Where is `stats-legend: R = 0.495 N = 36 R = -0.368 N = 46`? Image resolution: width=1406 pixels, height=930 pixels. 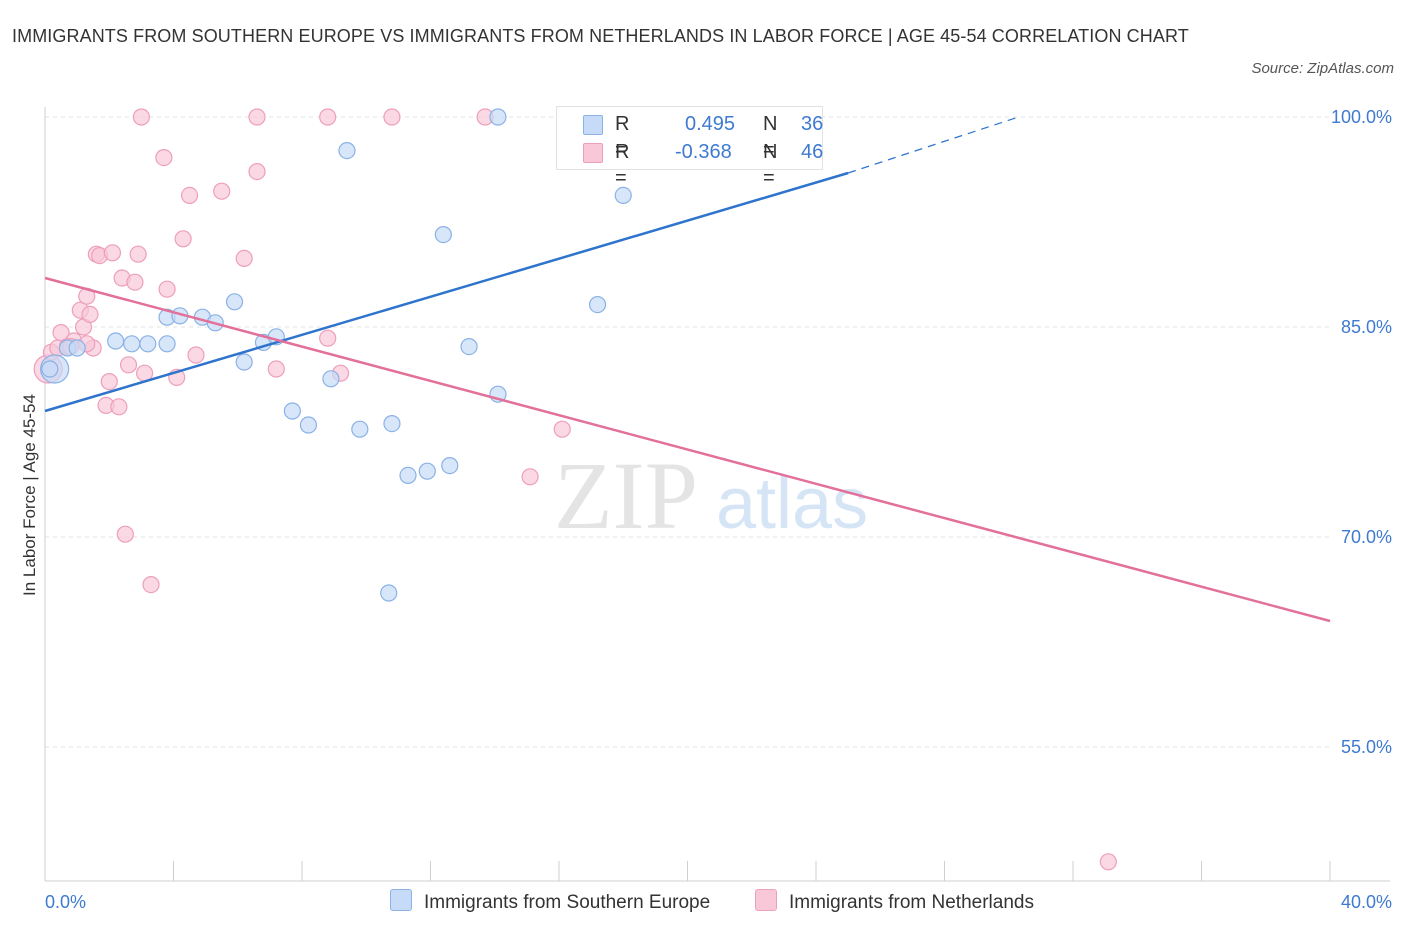
stats-legend: R = 0.495 N = 36 R = -0.368 N = 46 is located at coordinates (690, 147).